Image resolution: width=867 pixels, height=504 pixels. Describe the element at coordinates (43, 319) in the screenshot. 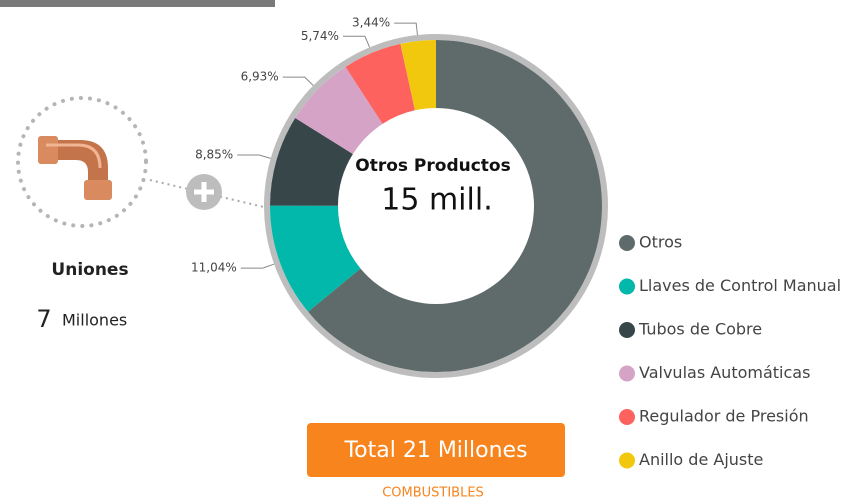

I see `card-value: 7` at that location.